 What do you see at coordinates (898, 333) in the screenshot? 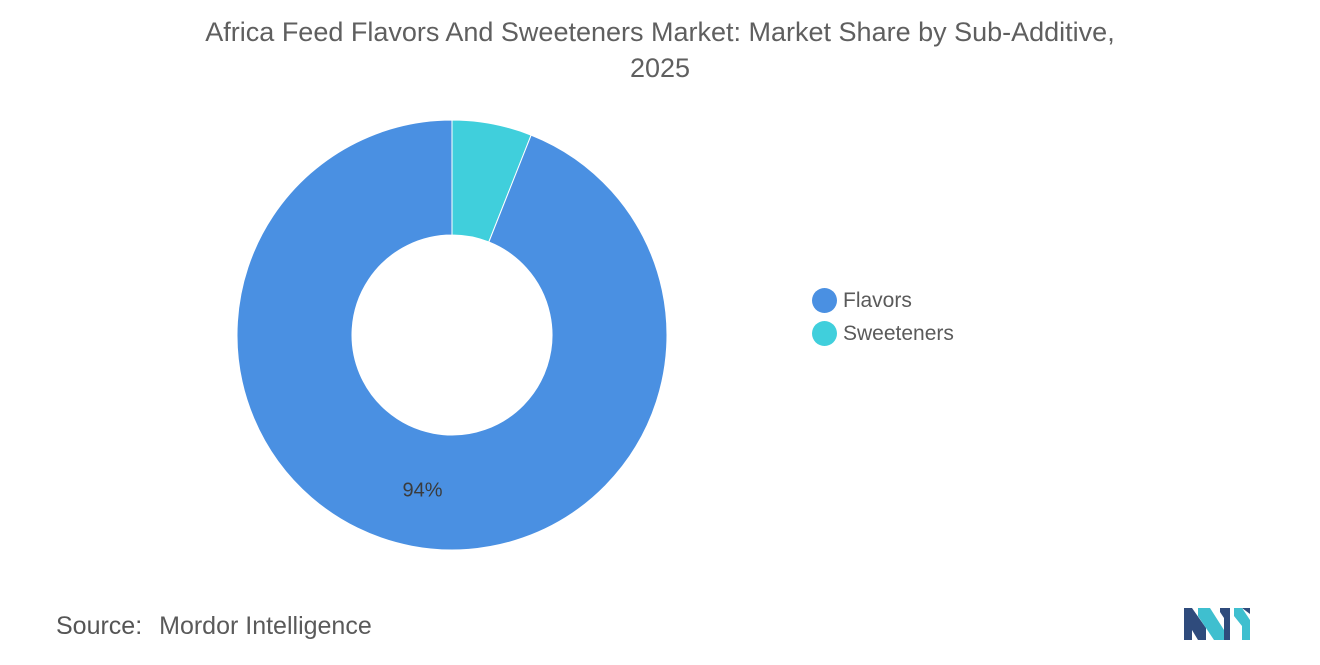
I see `legend-label-sweeteners: Sweeteners` at bounding box center [898, 333].